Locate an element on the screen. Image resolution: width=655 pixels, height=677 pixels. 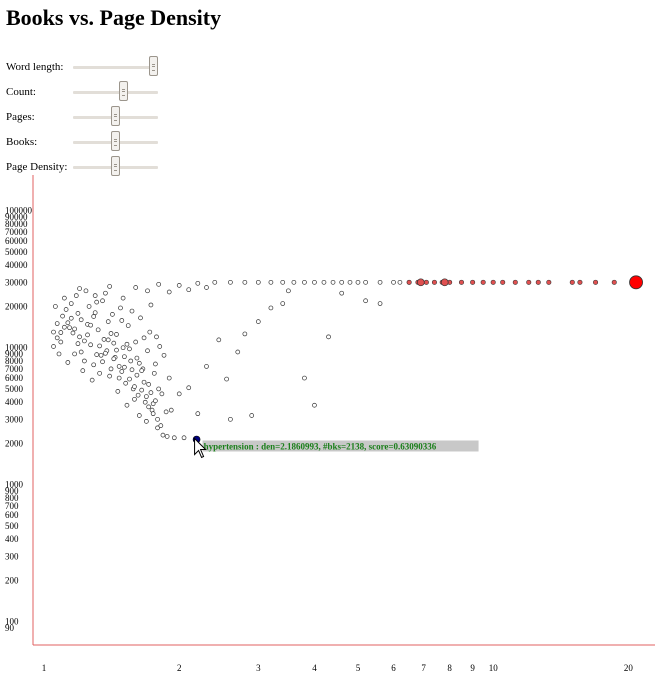
y-tick-label: 400 is located at coordinates (12, 539).